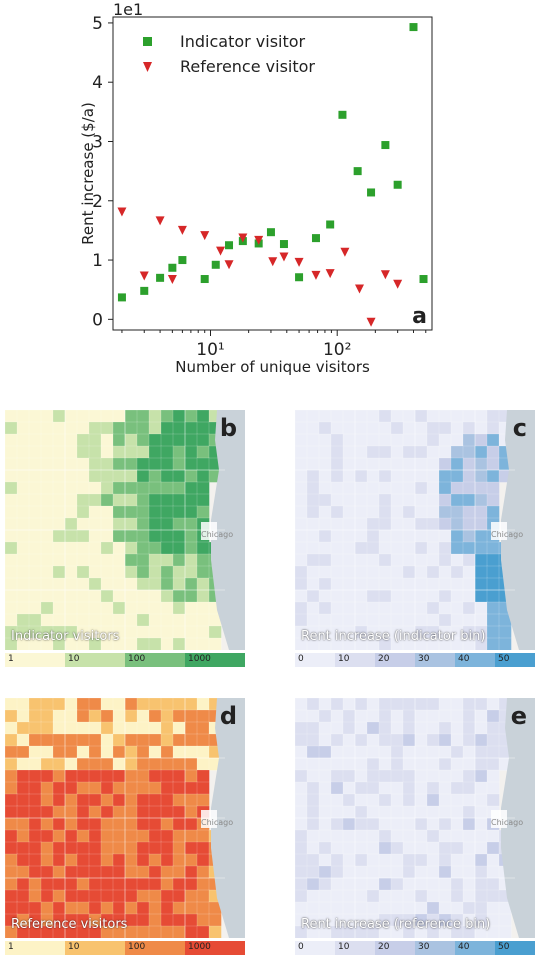 The height and width of the screenshot is (960, 540). Describe the element at coordinates (205, 236) in the screenshot. I see `reference-point` at that location.